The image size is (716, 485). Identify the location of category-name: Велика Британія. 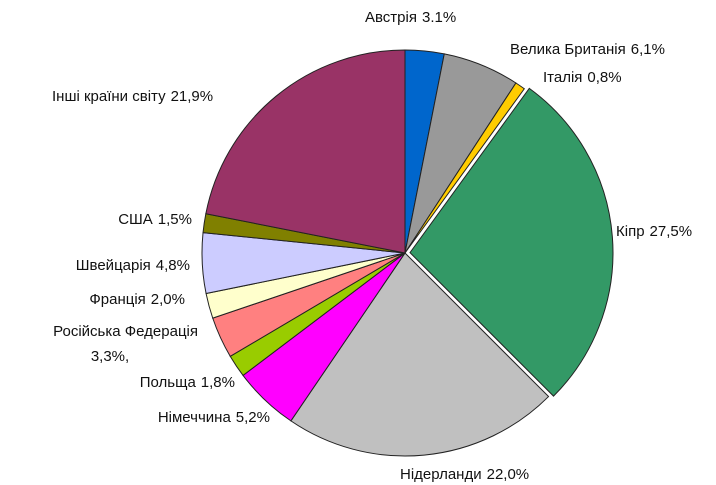
(568, 49).